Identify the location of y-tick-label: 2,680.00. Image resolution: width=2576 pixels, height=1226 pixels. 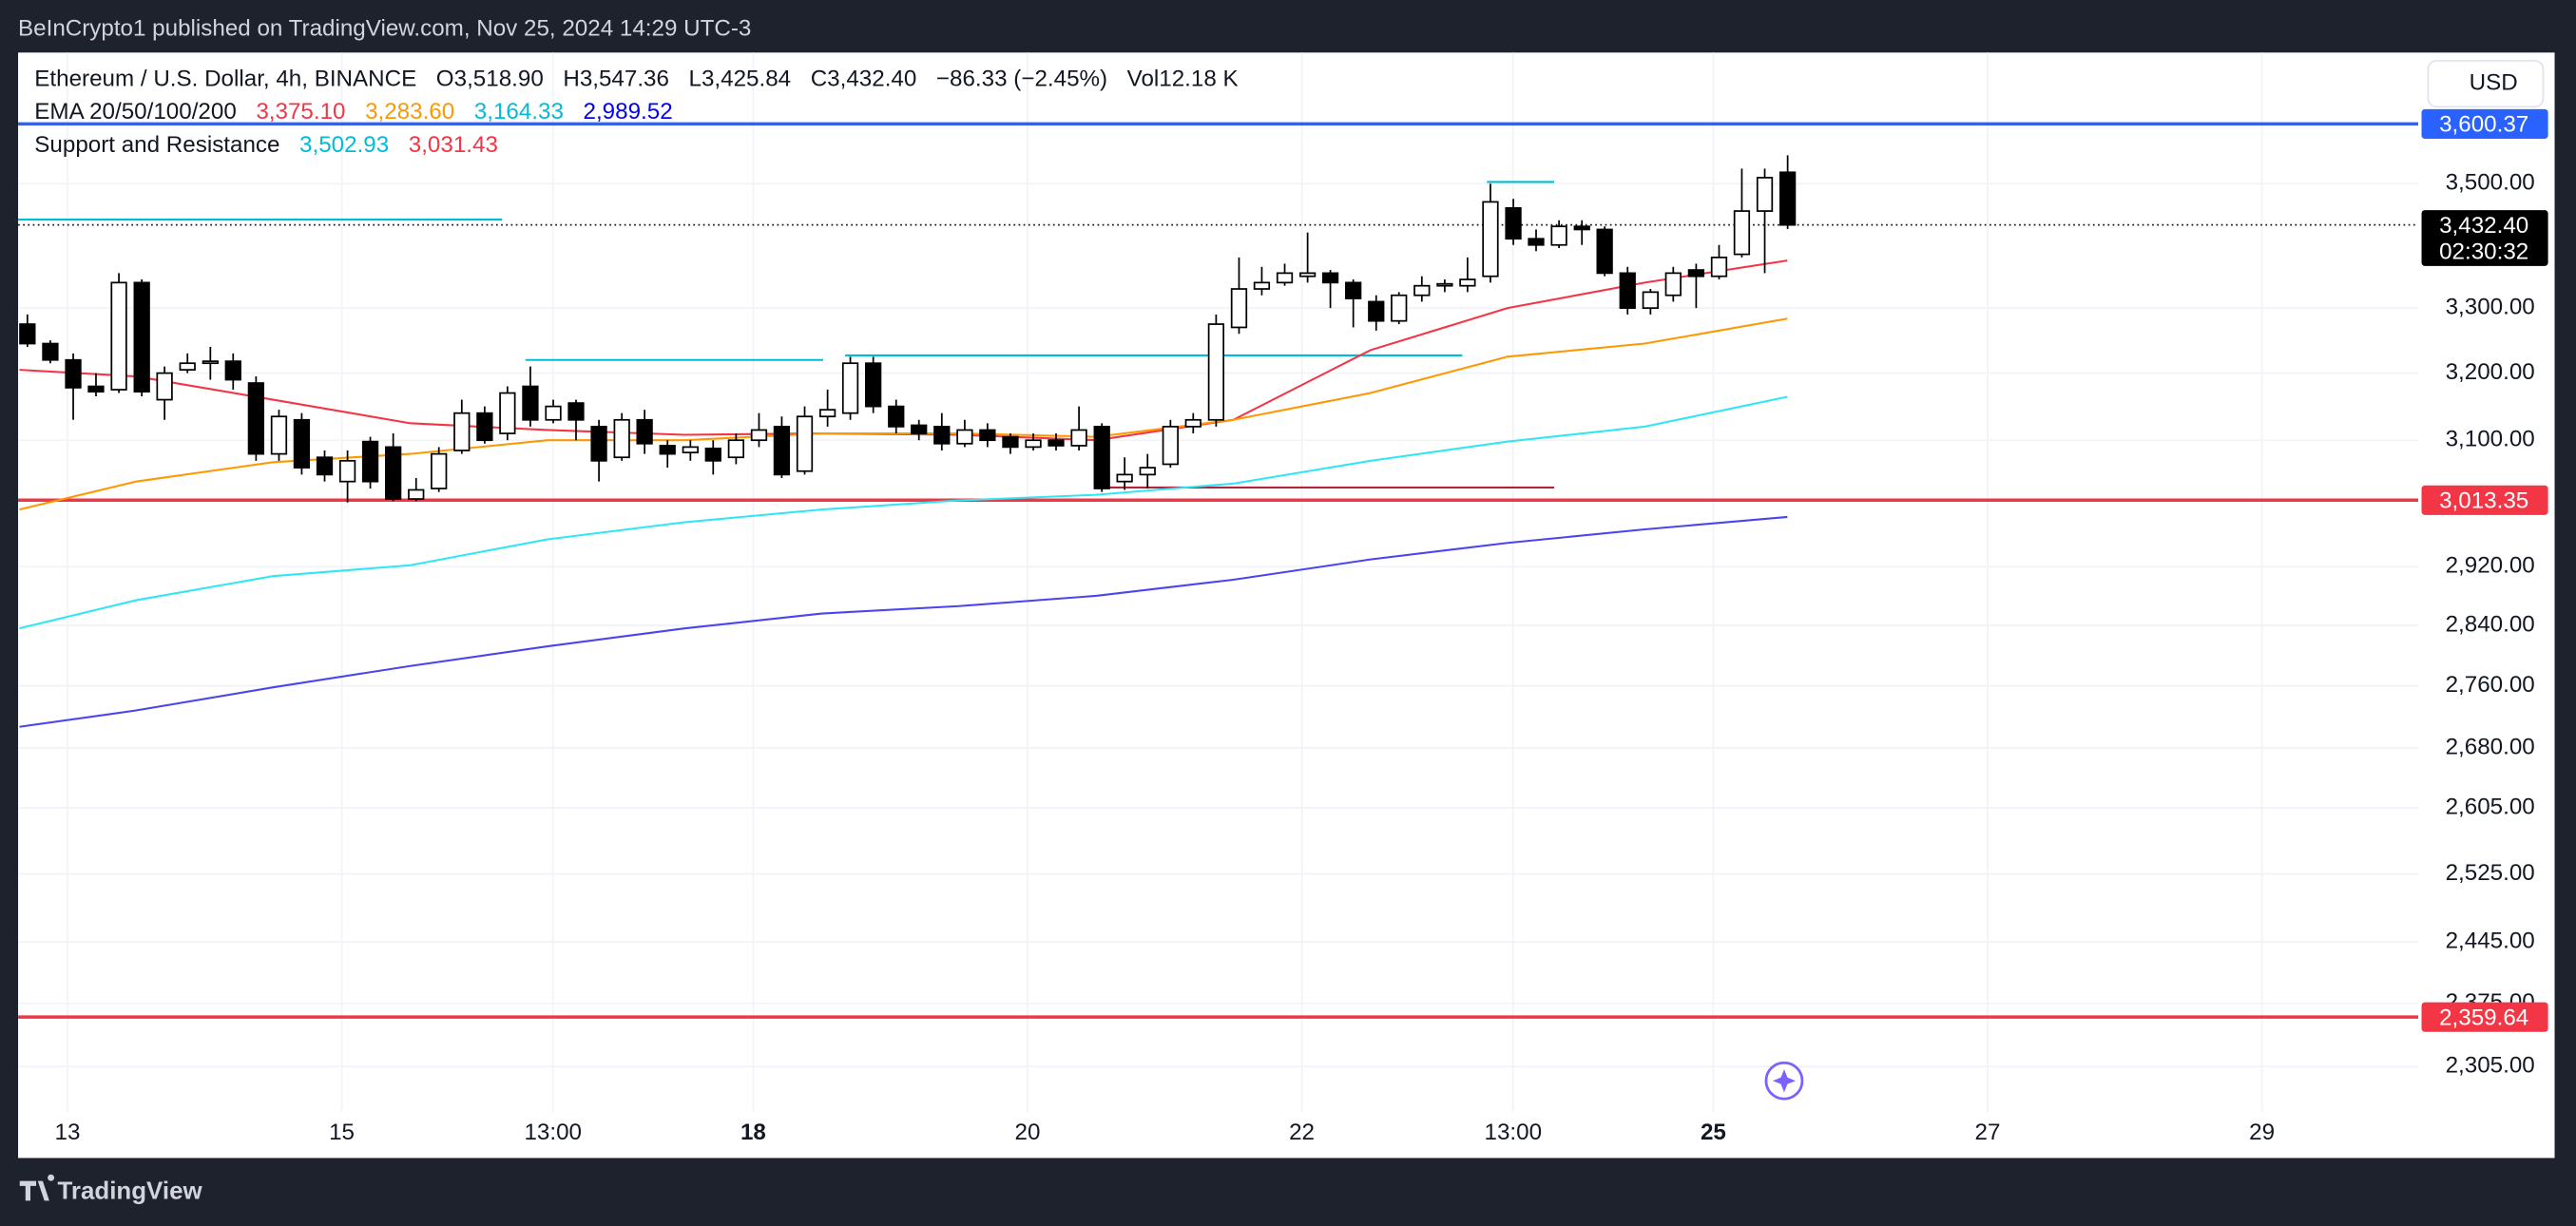
(2491, 747).